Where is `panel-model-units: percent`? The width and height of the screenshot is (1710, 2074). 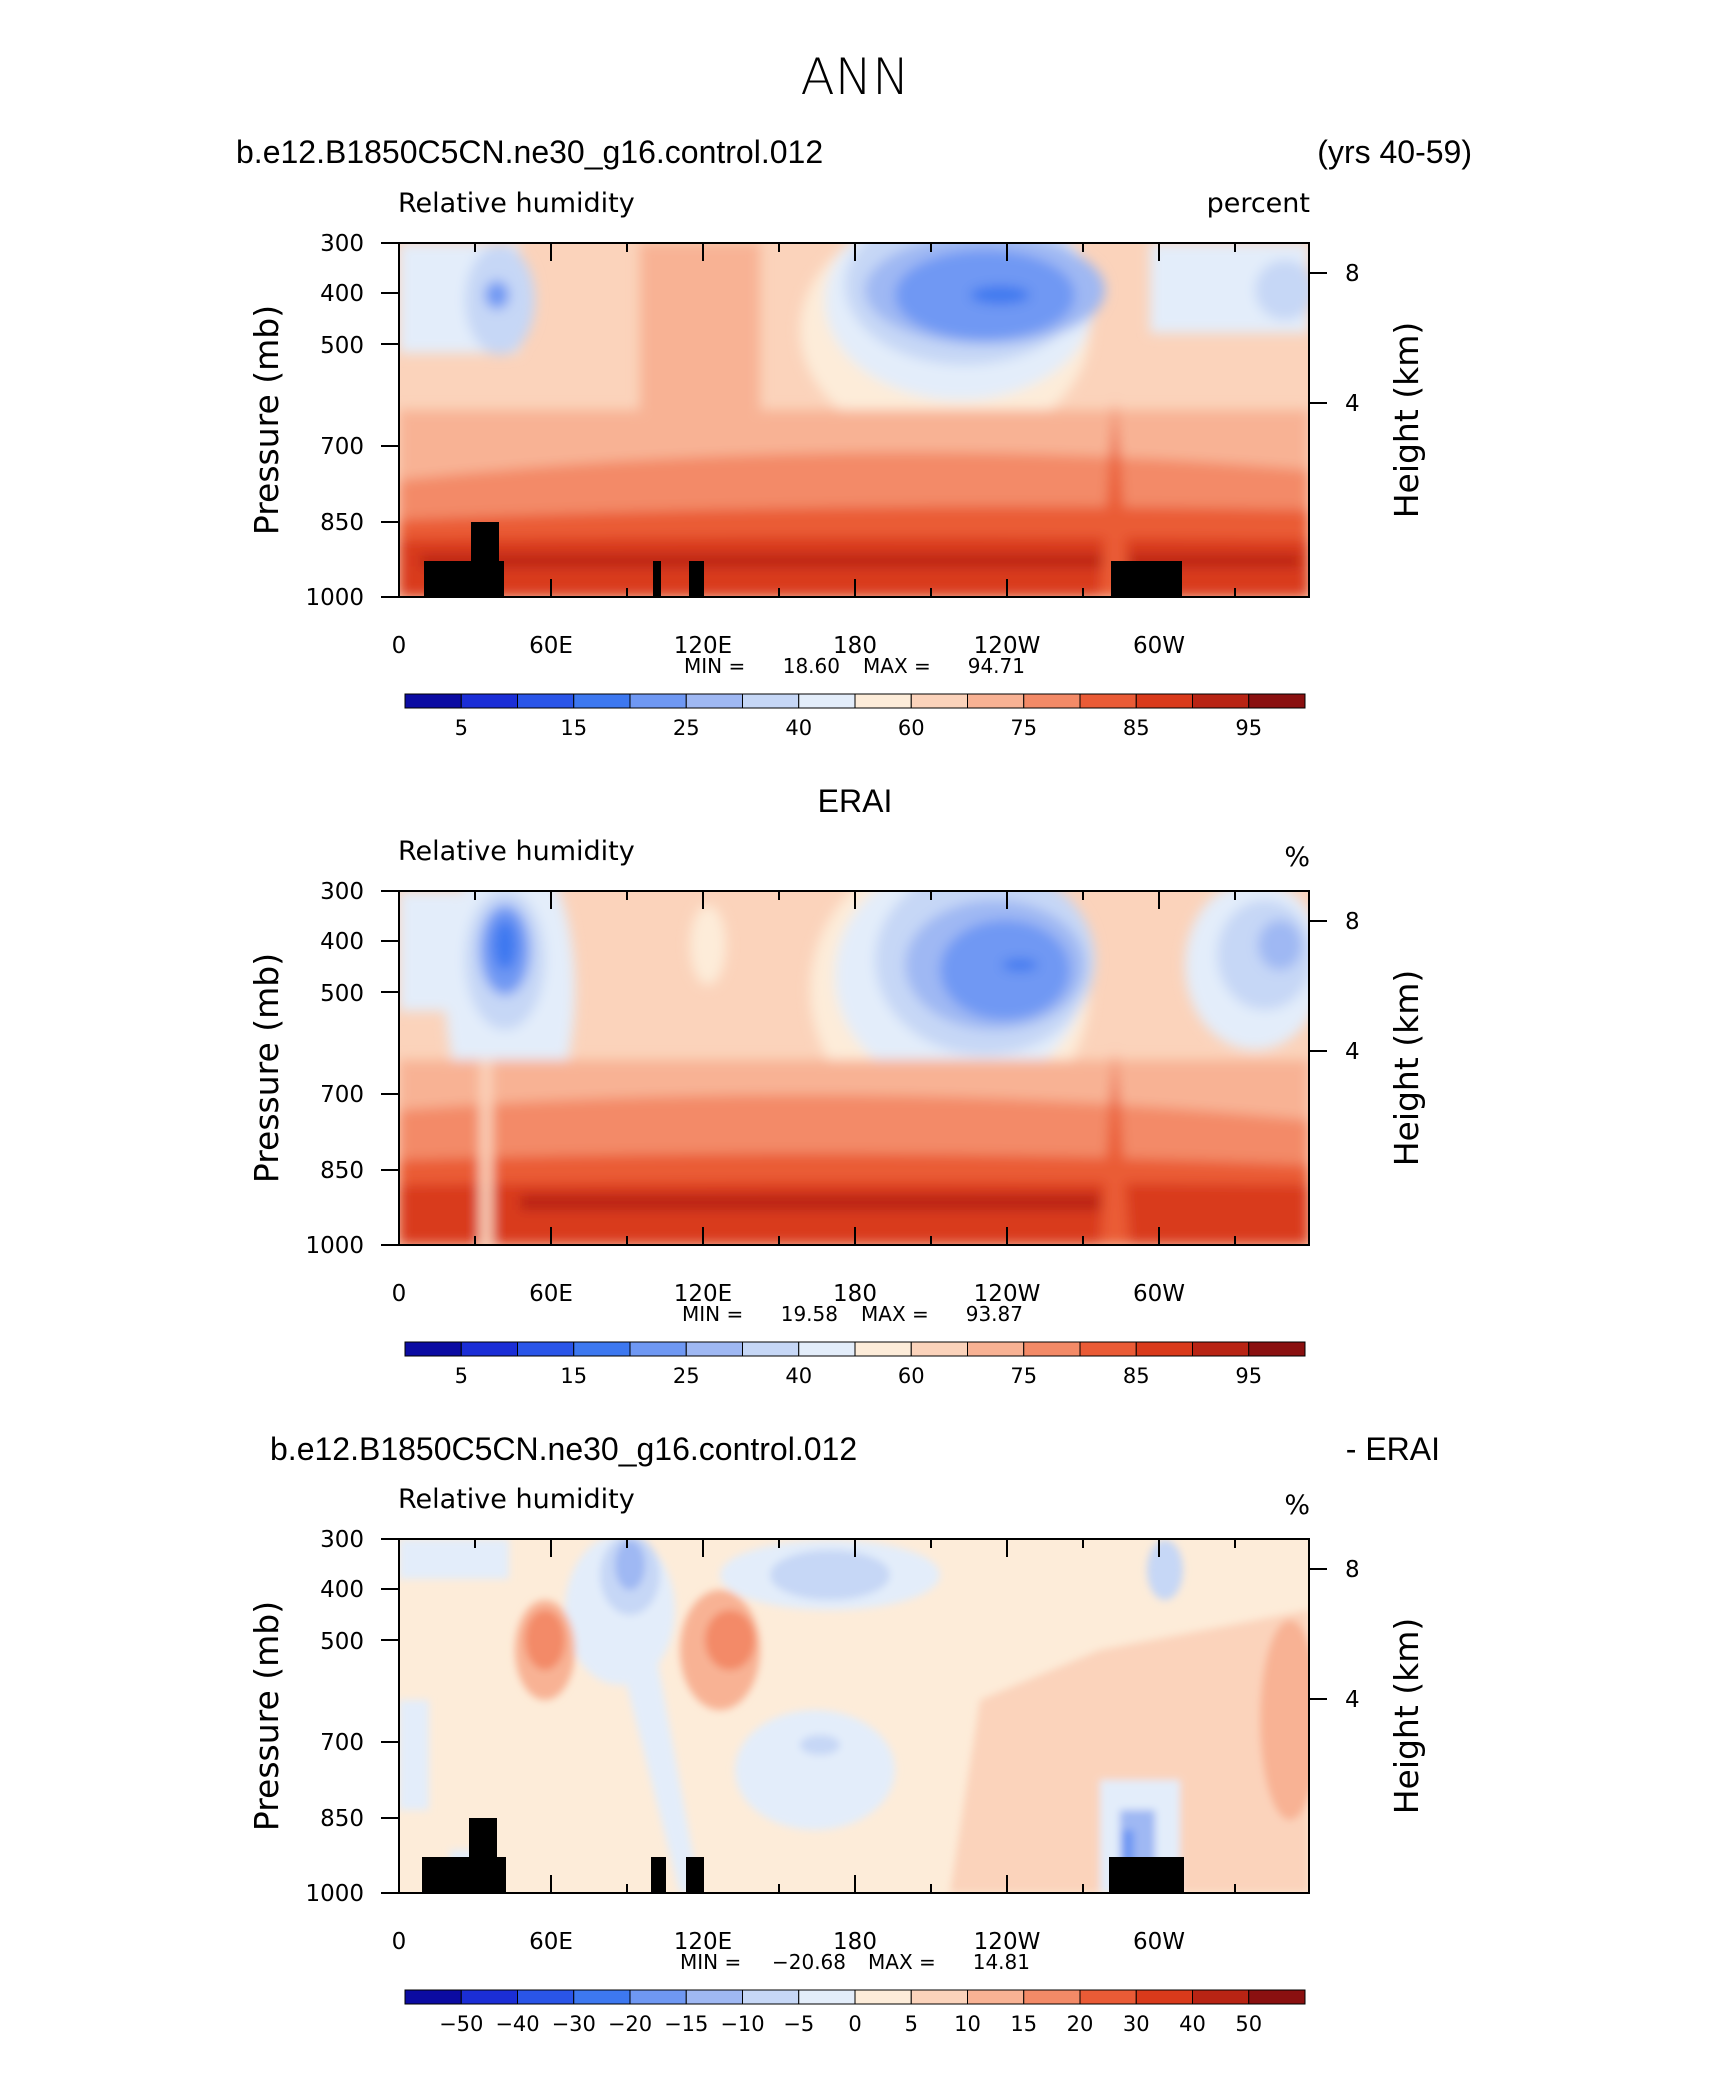 panel-model-units: percent is located at coordinates (1258, 203).